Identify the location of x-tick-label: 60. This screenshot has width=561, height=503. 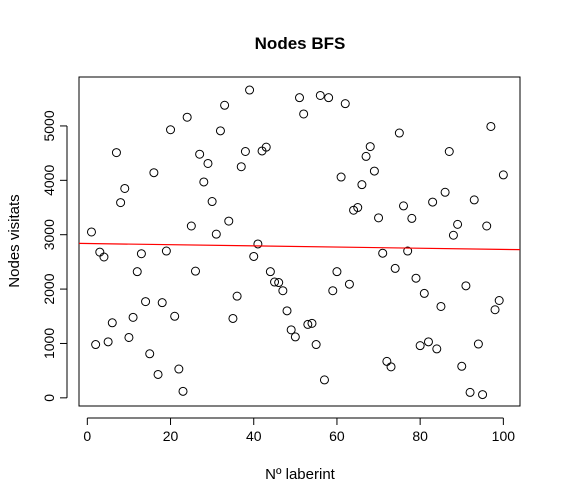
(337, 436).